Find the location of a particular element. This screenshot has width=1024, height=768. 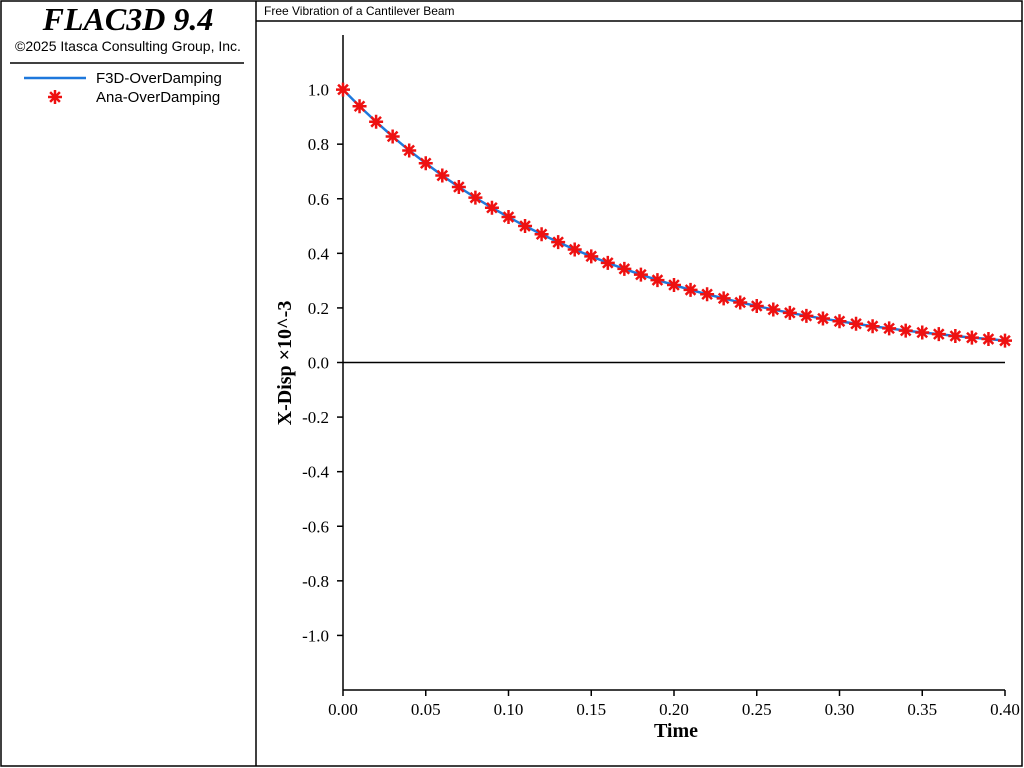

x-tick-label: 0.00 is located at coordinates (343, 709).